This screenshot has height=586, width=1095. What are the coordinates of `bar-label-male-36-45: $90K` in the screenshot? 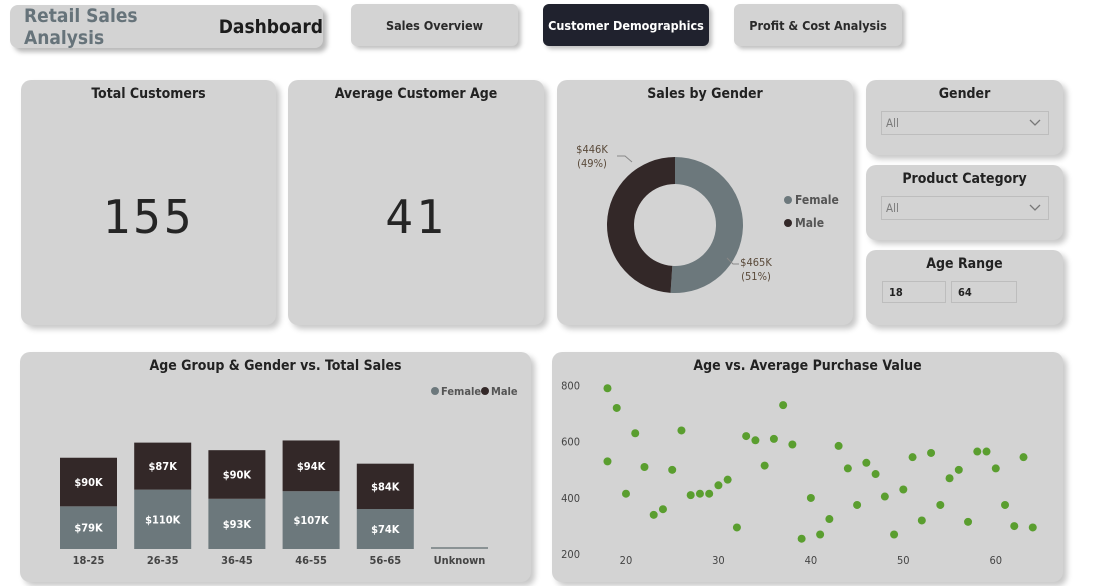 It's located at (237, 474).